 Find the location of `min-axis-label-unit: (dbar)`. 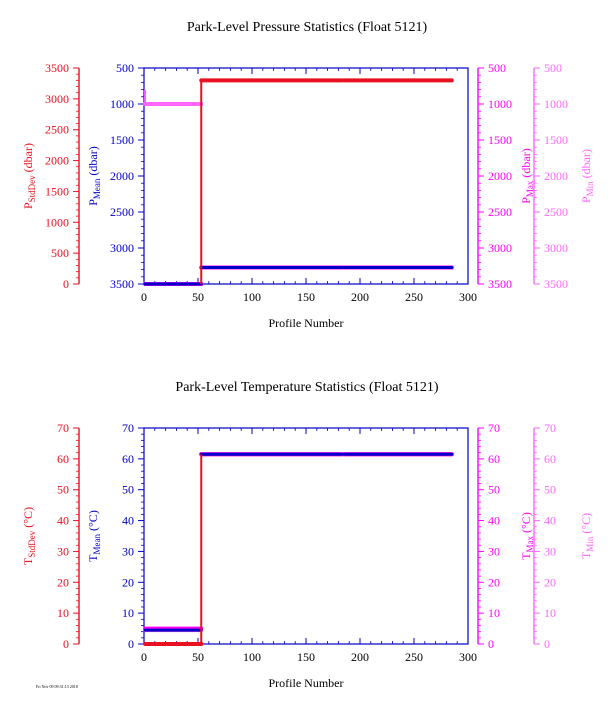

min-axis-label-unit: (dbar) is located at coordinates (586, 165).